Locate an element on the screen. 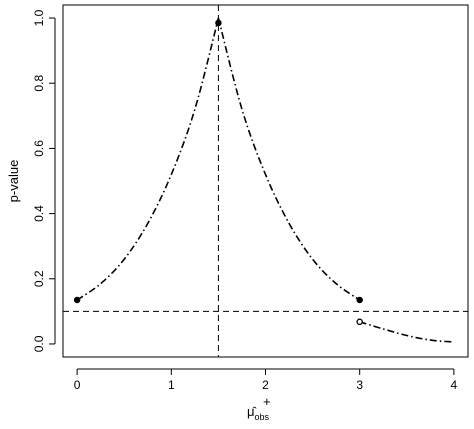 The image size is (474, 429). x-tick-label: 2 is located at coordinates (265, 385).